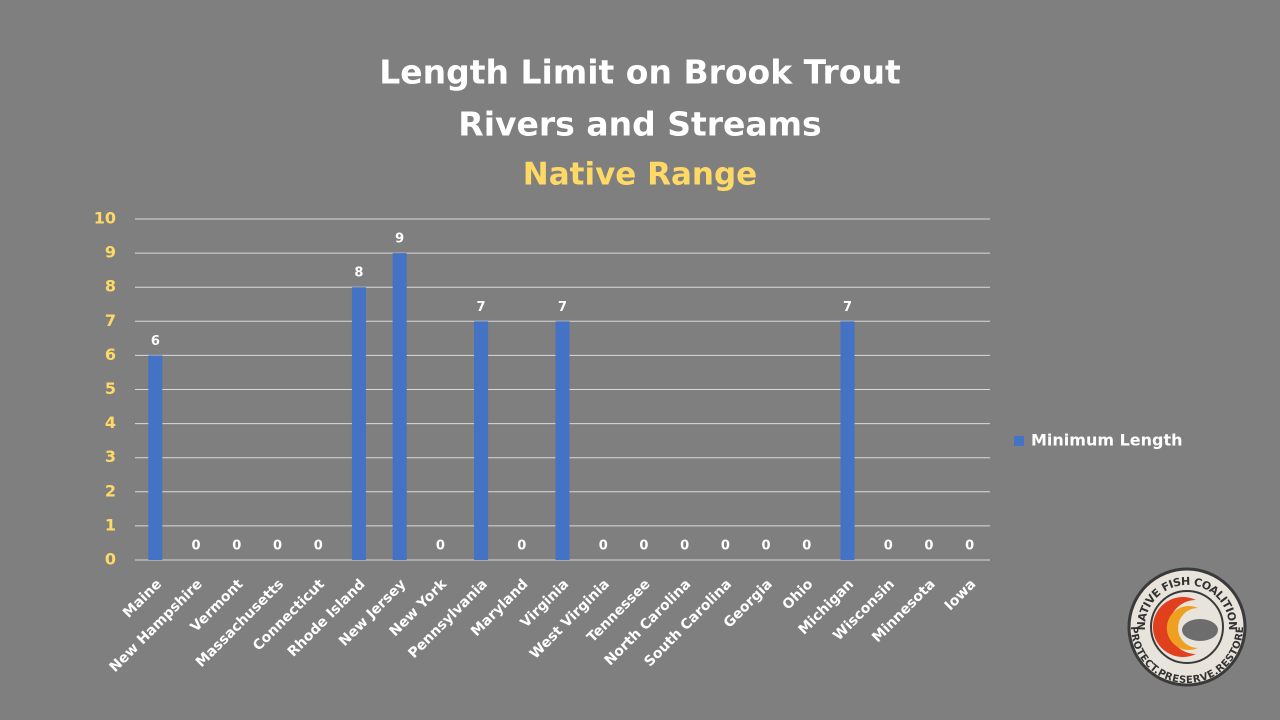 This screenshot has width=1280, height=720. I want to click on legend-label: Minimum Length, so click(1107, 440).